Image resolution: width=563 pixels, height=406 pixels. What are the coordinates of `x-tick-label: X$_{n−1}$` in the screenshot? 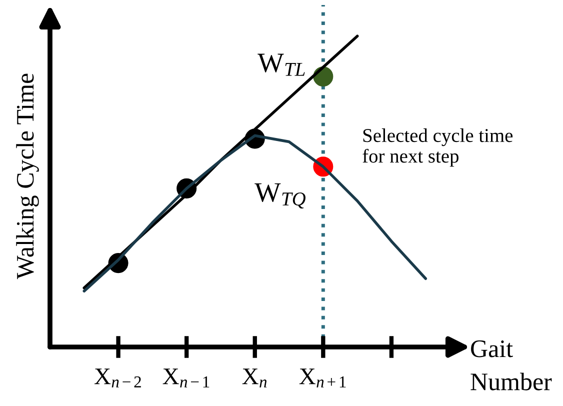 It's located at (186, 378).